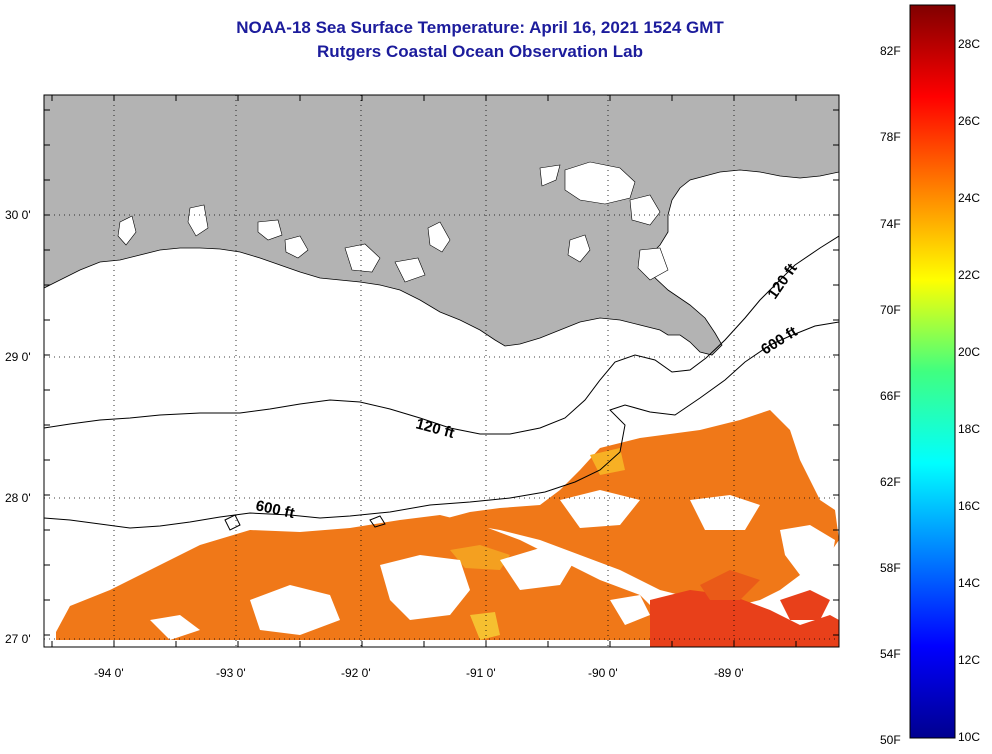 The height and width of the screenshot is (754, 992). I want to click on colorbar-c-22: 22C, so click(969, 275).